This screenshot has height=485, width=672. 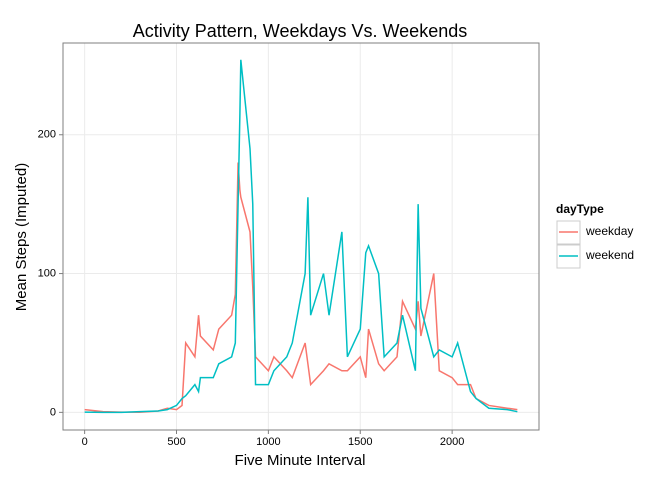 I want to click on x-tick-label: 0, so click(x=85, y=442).